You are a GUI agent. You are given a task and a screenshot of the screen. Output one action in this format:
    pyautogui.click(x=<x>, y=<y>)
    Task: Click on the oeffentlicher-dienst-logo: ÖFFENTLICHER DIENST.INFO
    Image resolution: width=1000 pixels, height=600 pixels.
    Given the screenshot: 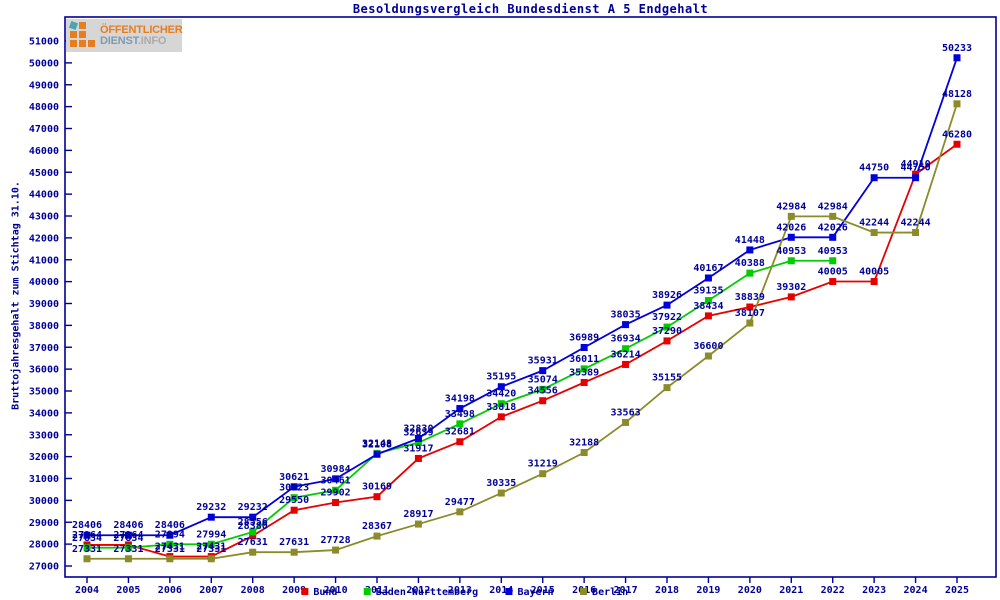 What is the action you would take?
    pyautogui.click(x=124, y=35)
    